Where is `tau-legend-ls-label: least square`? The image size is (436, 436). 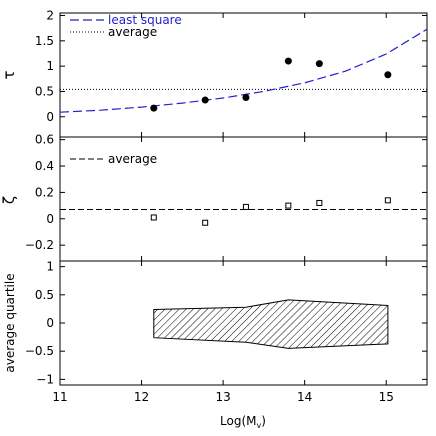 tau-legend-ls-label: least square is located at coordinates (145, 20).